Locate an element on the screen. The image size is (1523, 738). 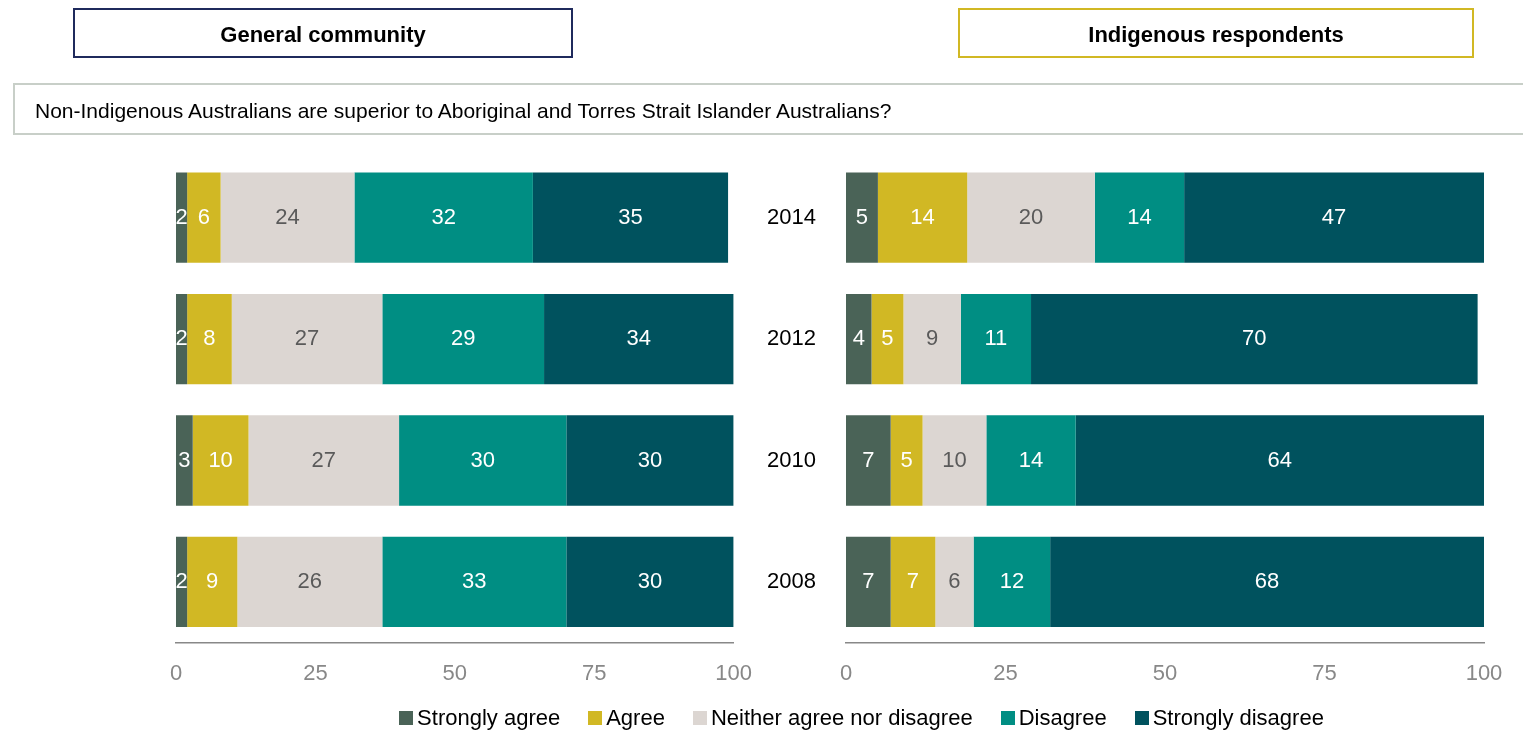
y-tick-label: 2008 is located at coordinates (791, 580).